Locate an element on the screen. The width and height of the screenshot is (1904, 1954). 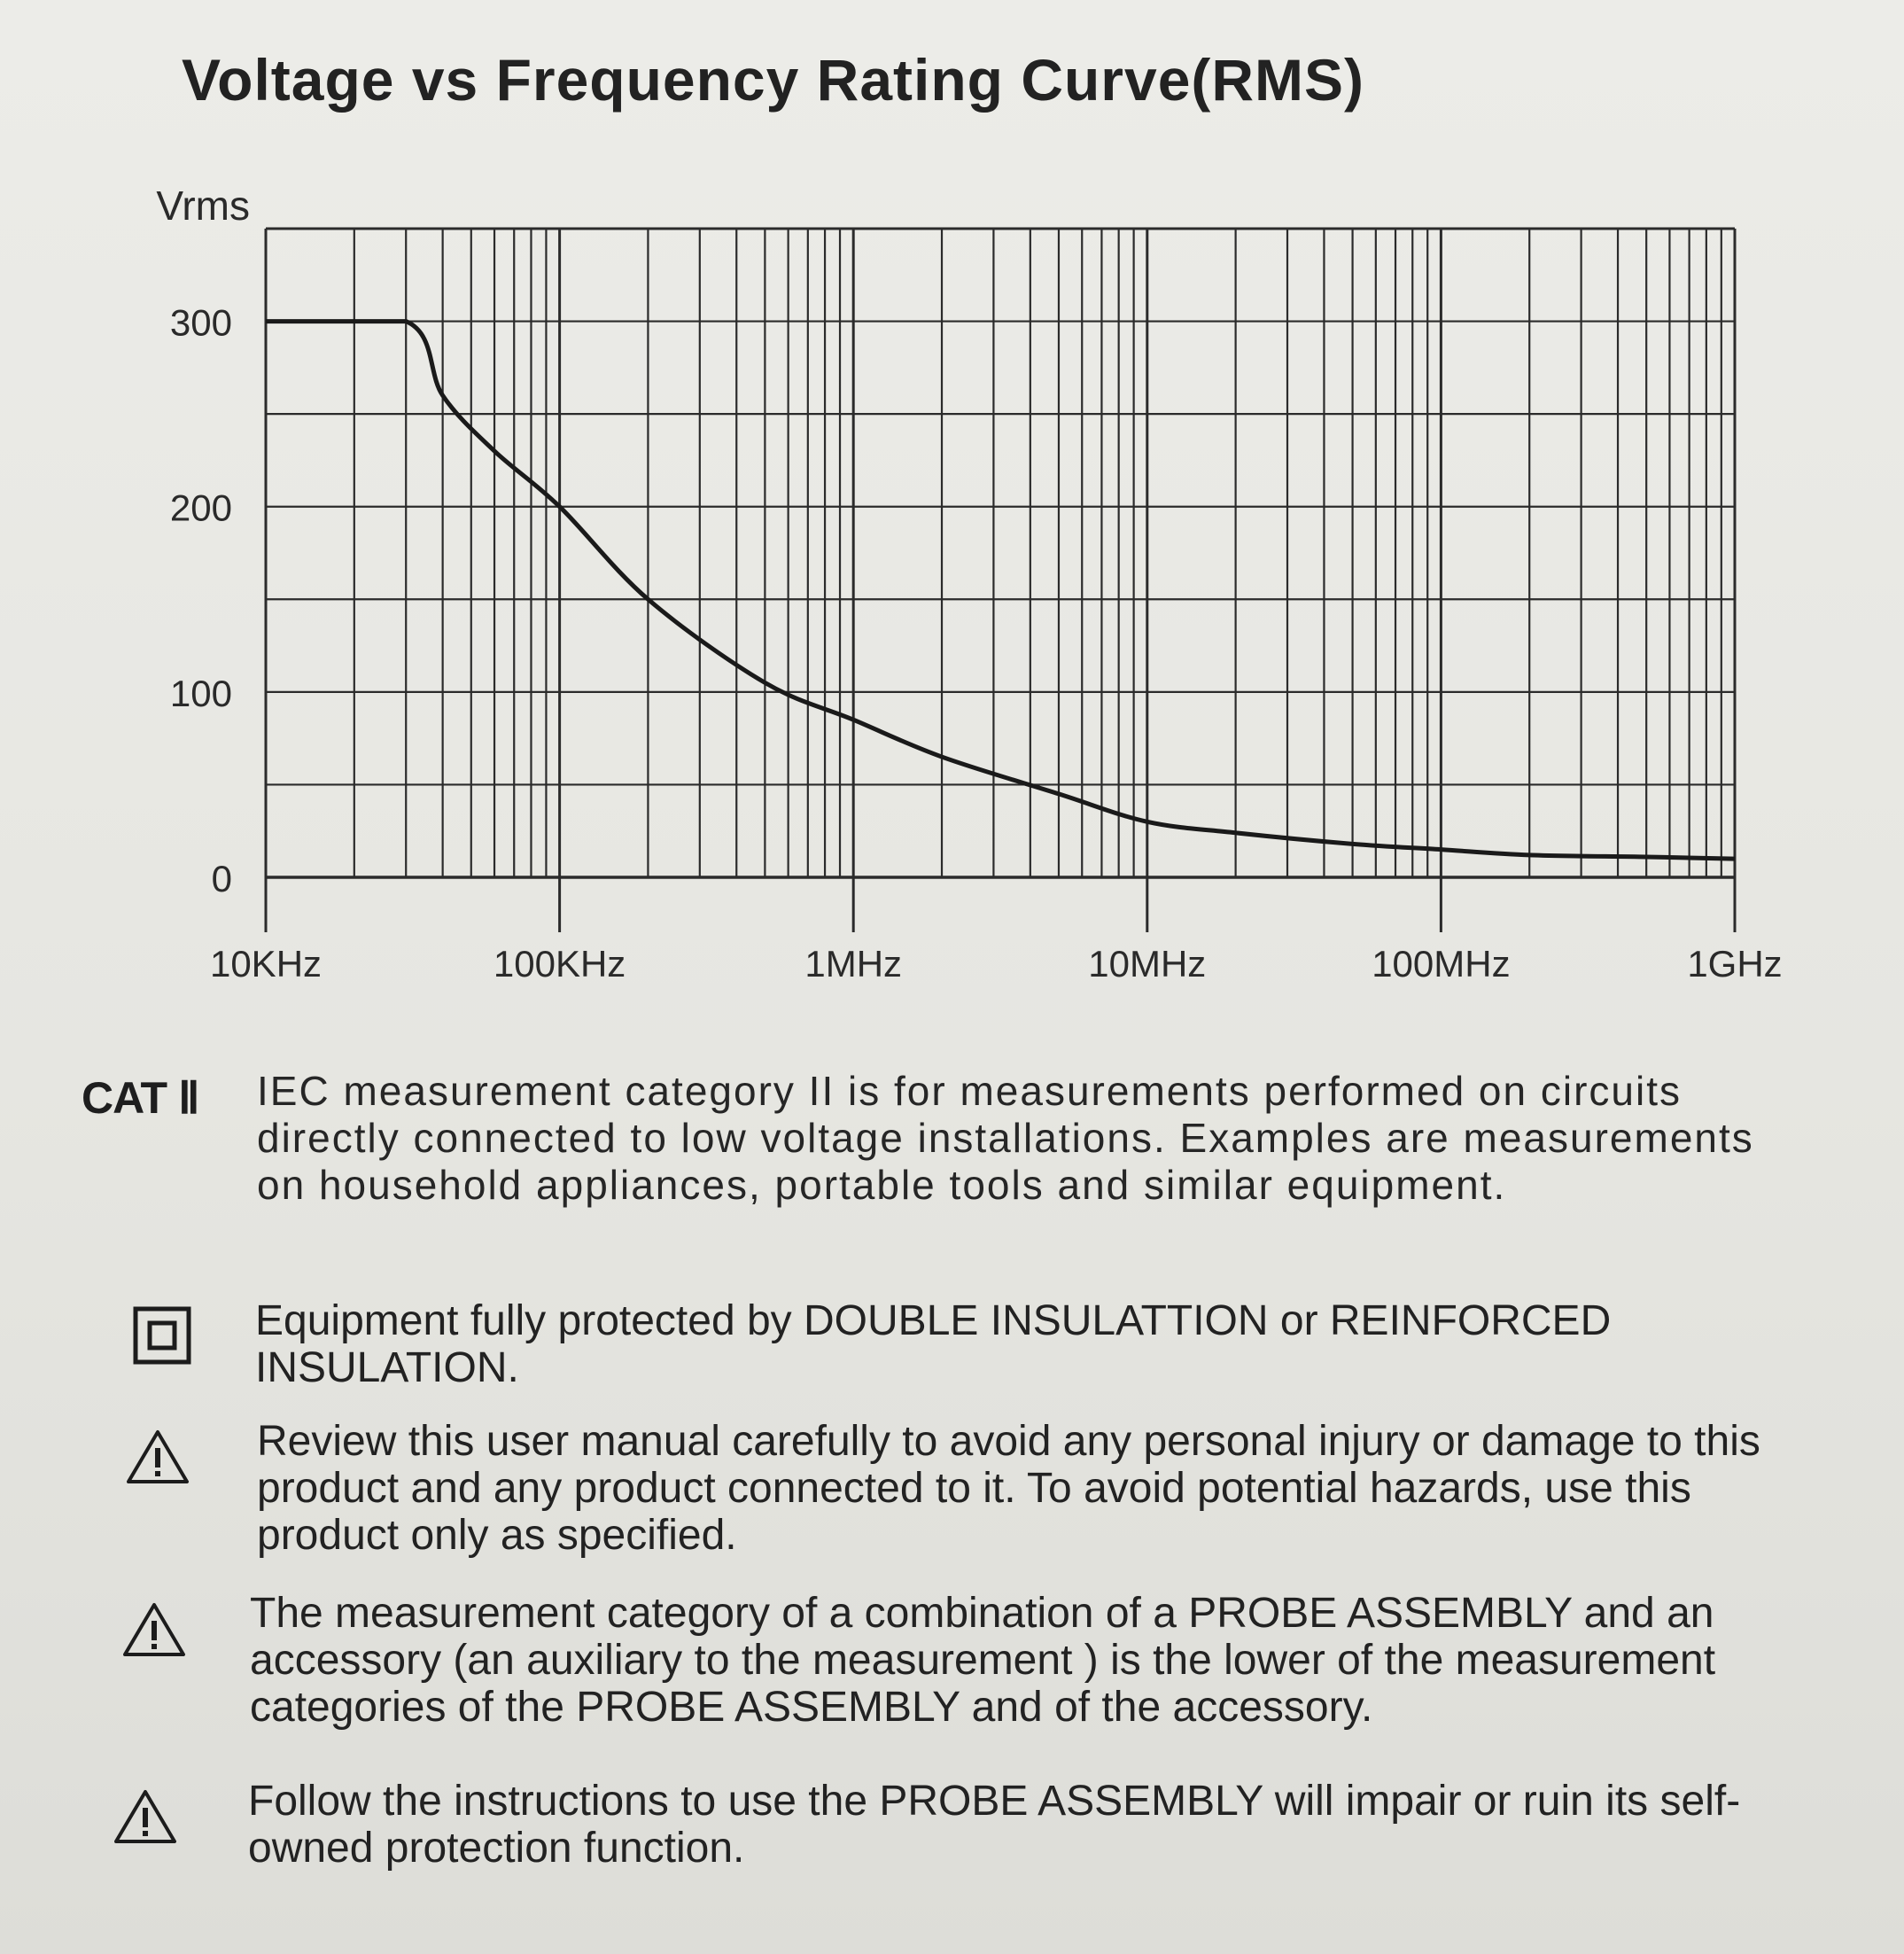
y-tick-label: 200 is located at coordinates (201, 508).